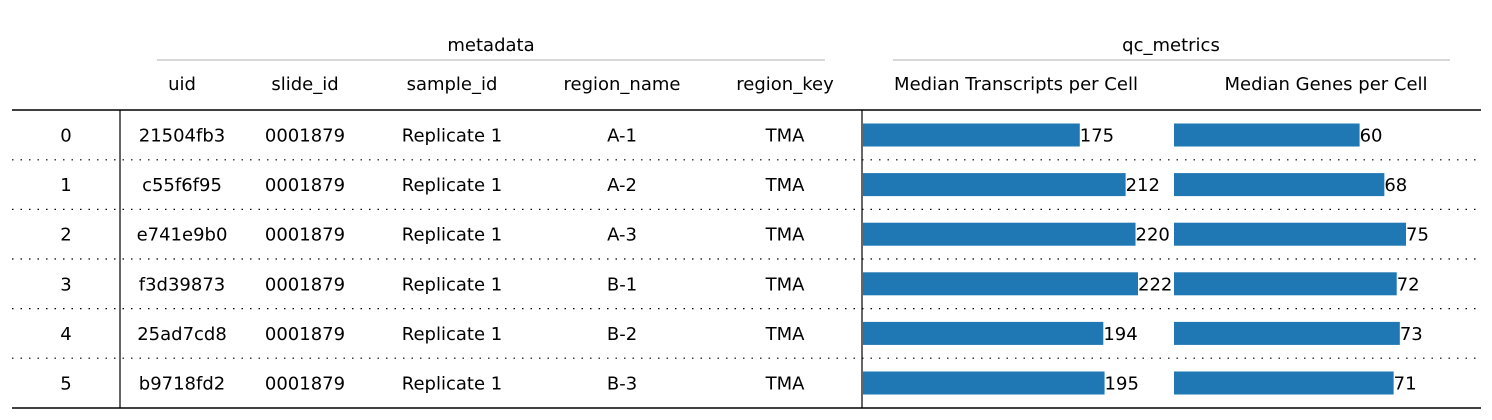 Image resolution: width=1492 pixels, height=420 pixels. Describe the element at coordinates (65, 136) in the screenshot. I see `row-index: 0` at that location.